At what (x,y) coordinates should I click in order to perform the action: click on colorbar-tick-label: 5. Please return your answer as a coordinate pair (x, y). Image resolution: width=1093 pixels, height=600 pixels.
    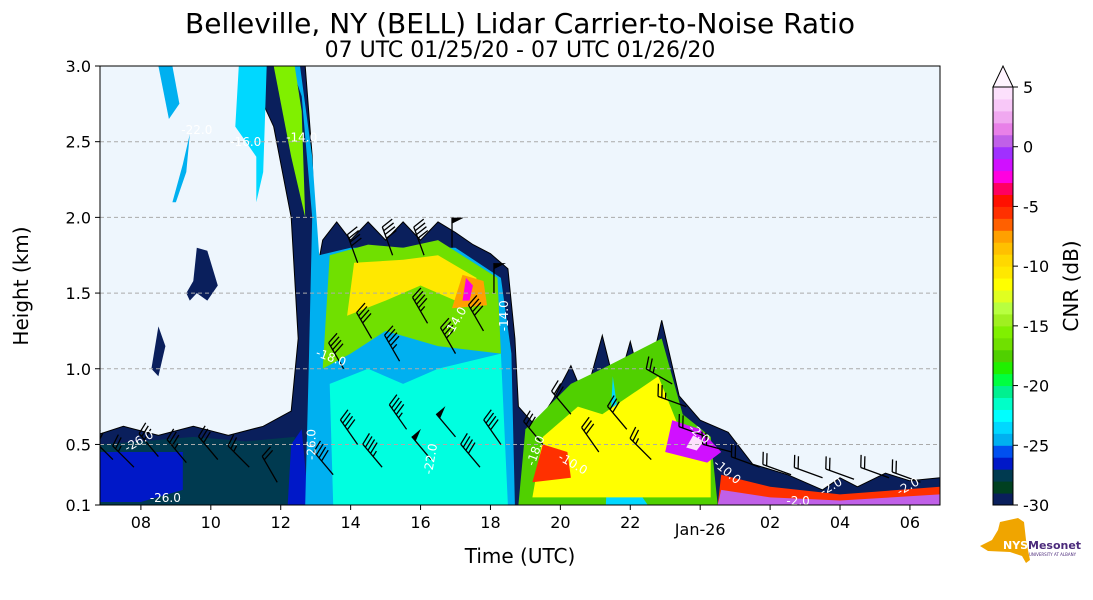
    Looking at the image, I should click on (1028, 87).